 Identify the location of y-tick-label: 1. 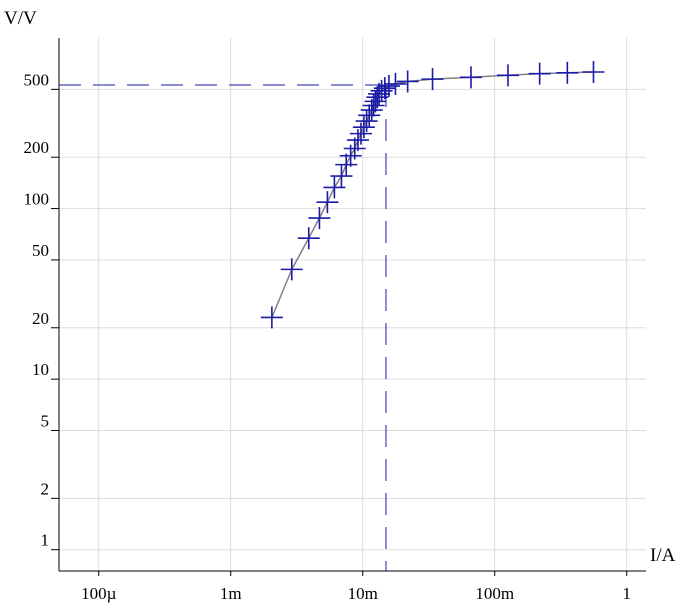
(45, 540).